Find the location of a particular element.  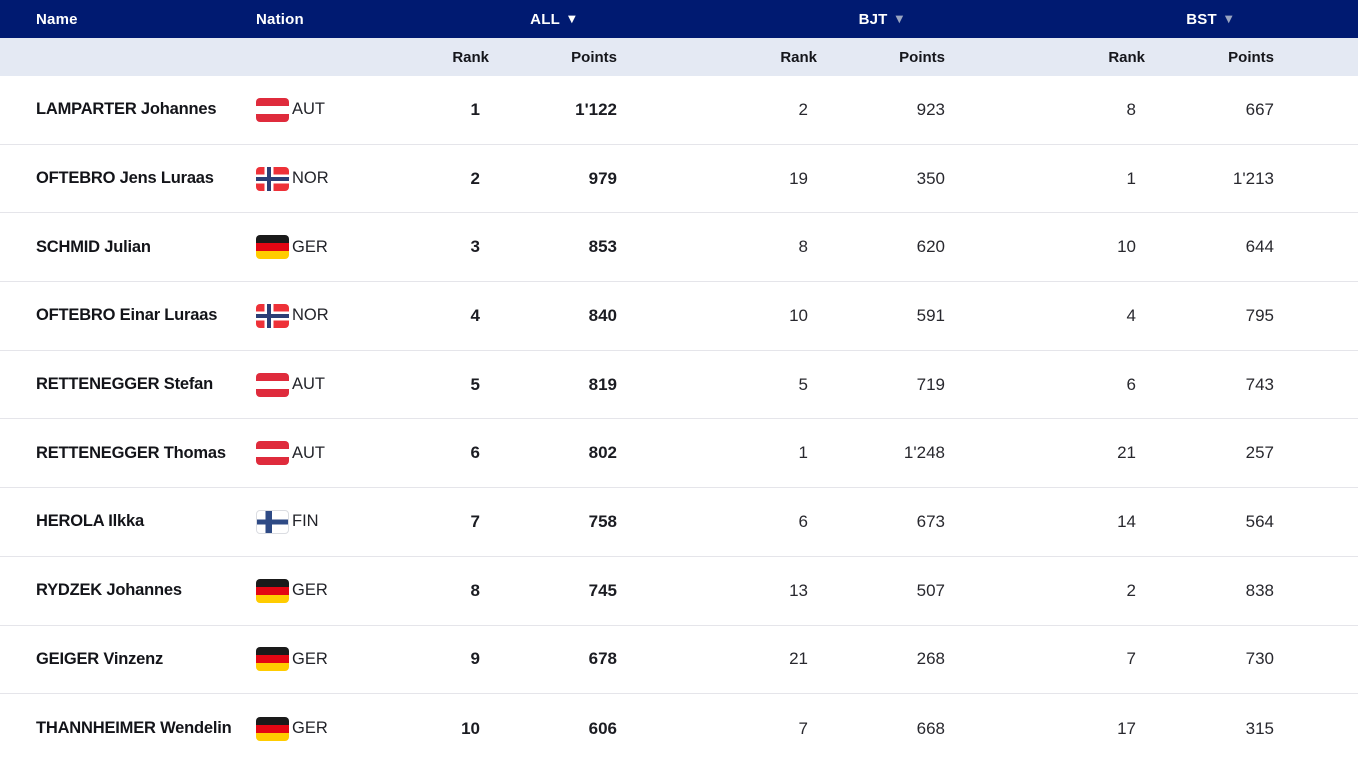

bst-rank-value: 7 is located at coordinates (1131, 659).